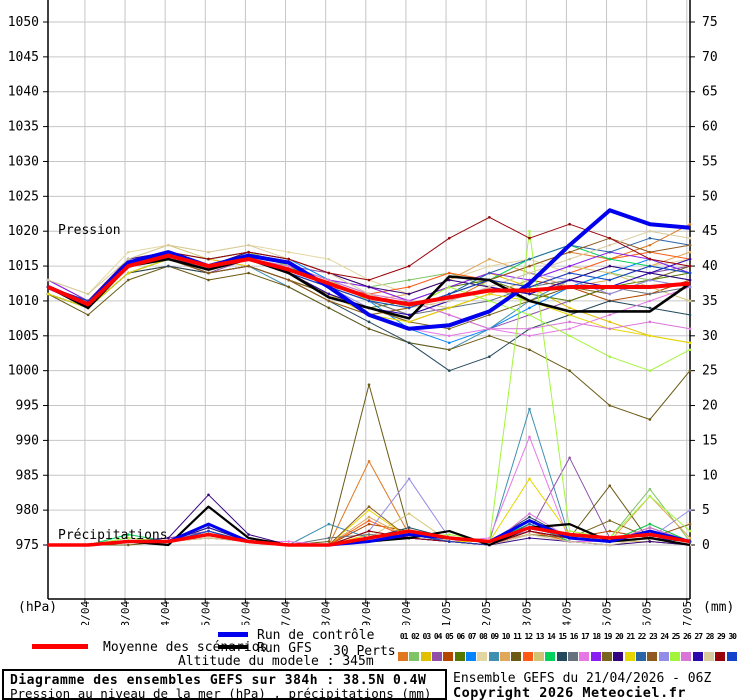 This screenshot has width=740, height=700. I want to click on precip-tick-label: 10, so click(710, 475).